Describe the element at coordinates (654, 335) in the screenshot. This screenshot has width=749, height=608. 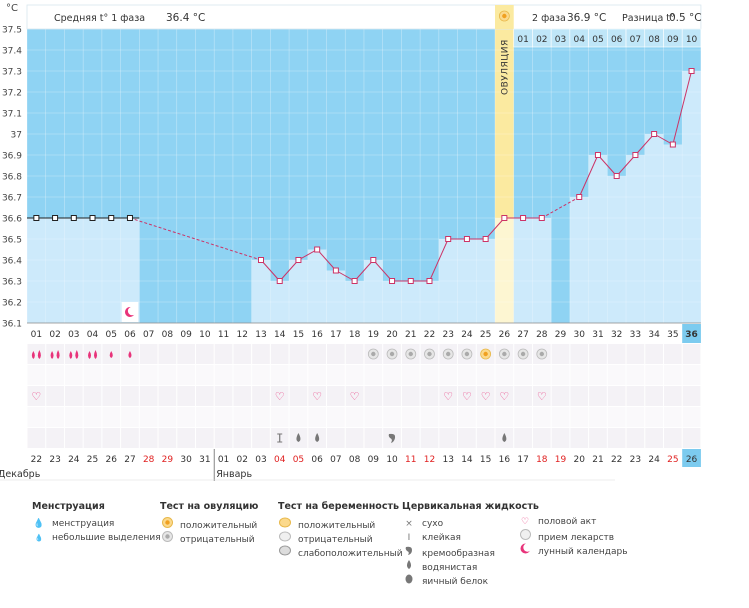
I see `cycle-day-label: 34` at that location.